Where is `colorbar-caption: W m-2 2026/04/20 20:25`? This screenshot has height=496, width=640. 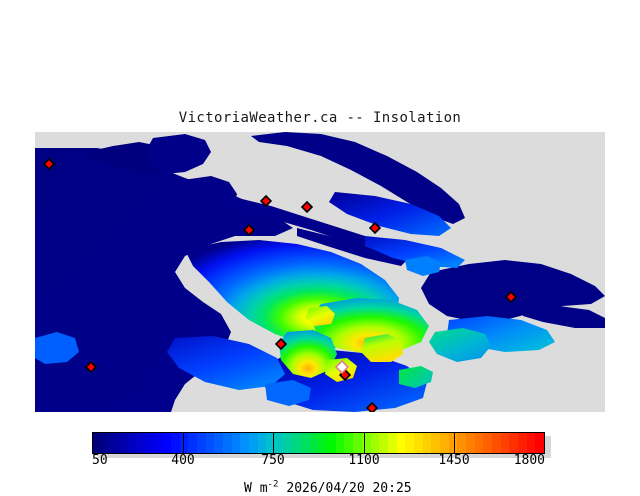
colorbar-caption: W m-2 2026/04/20 20:25 is located at coordinates (320, 481).